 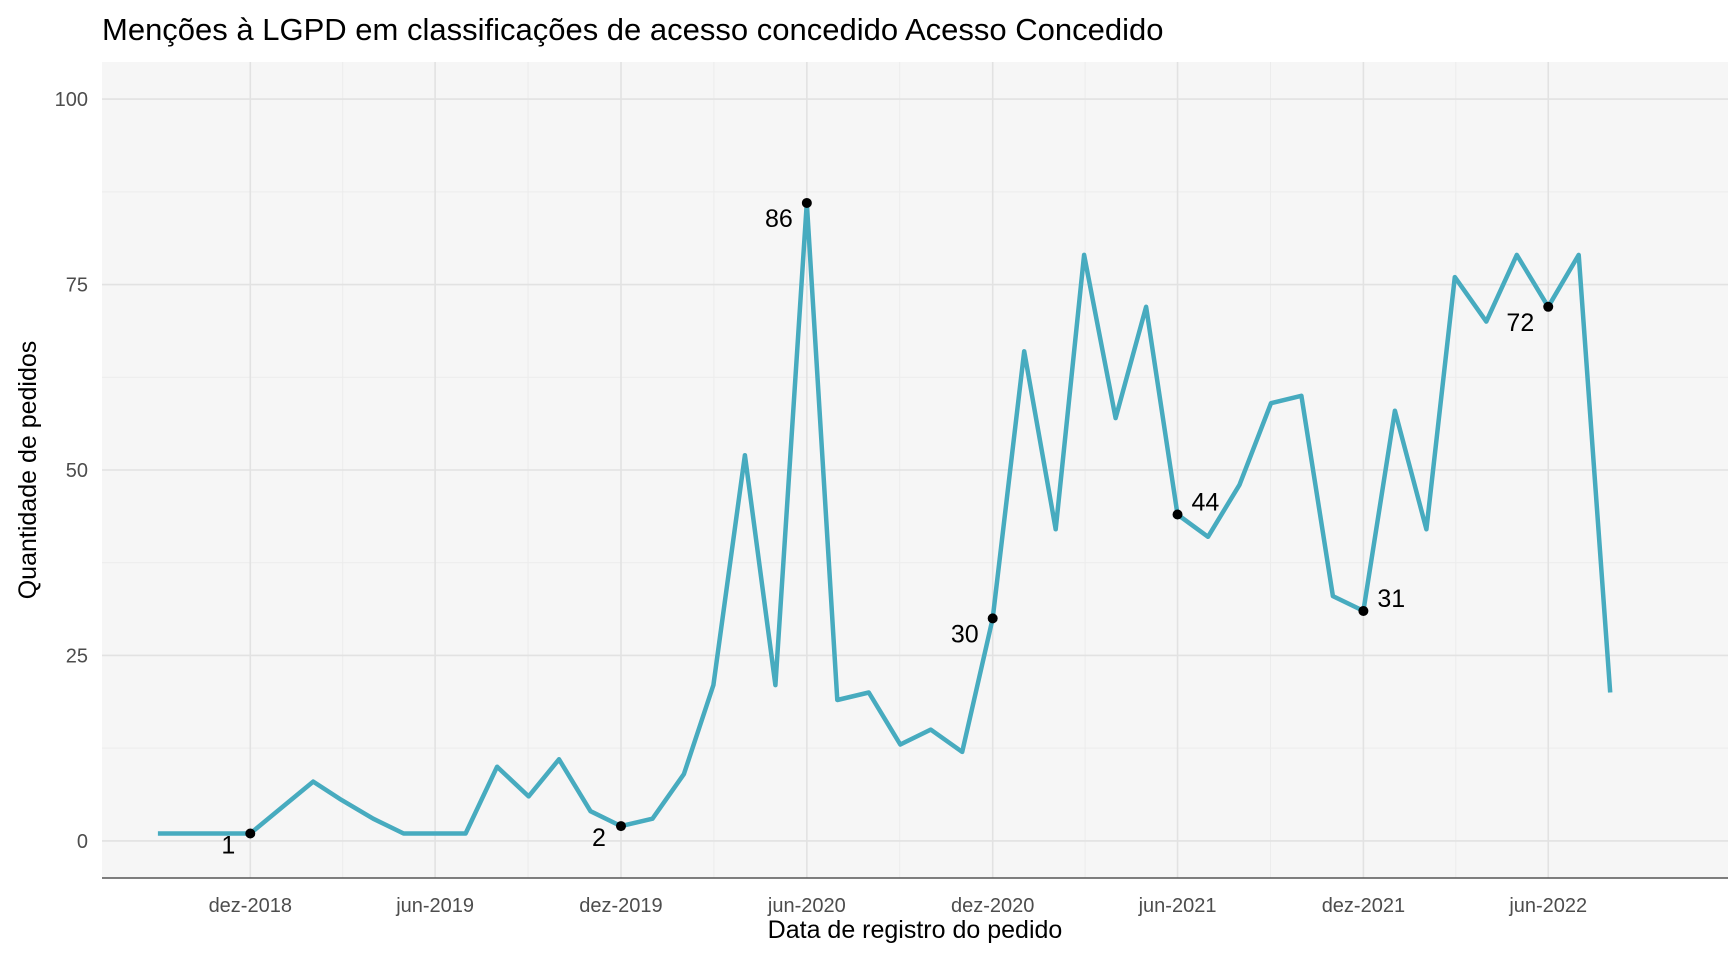 What do you see at coordinates (599, 838) in the screenshot?
I see `point-label: 2` at bounding box center [599, 838].